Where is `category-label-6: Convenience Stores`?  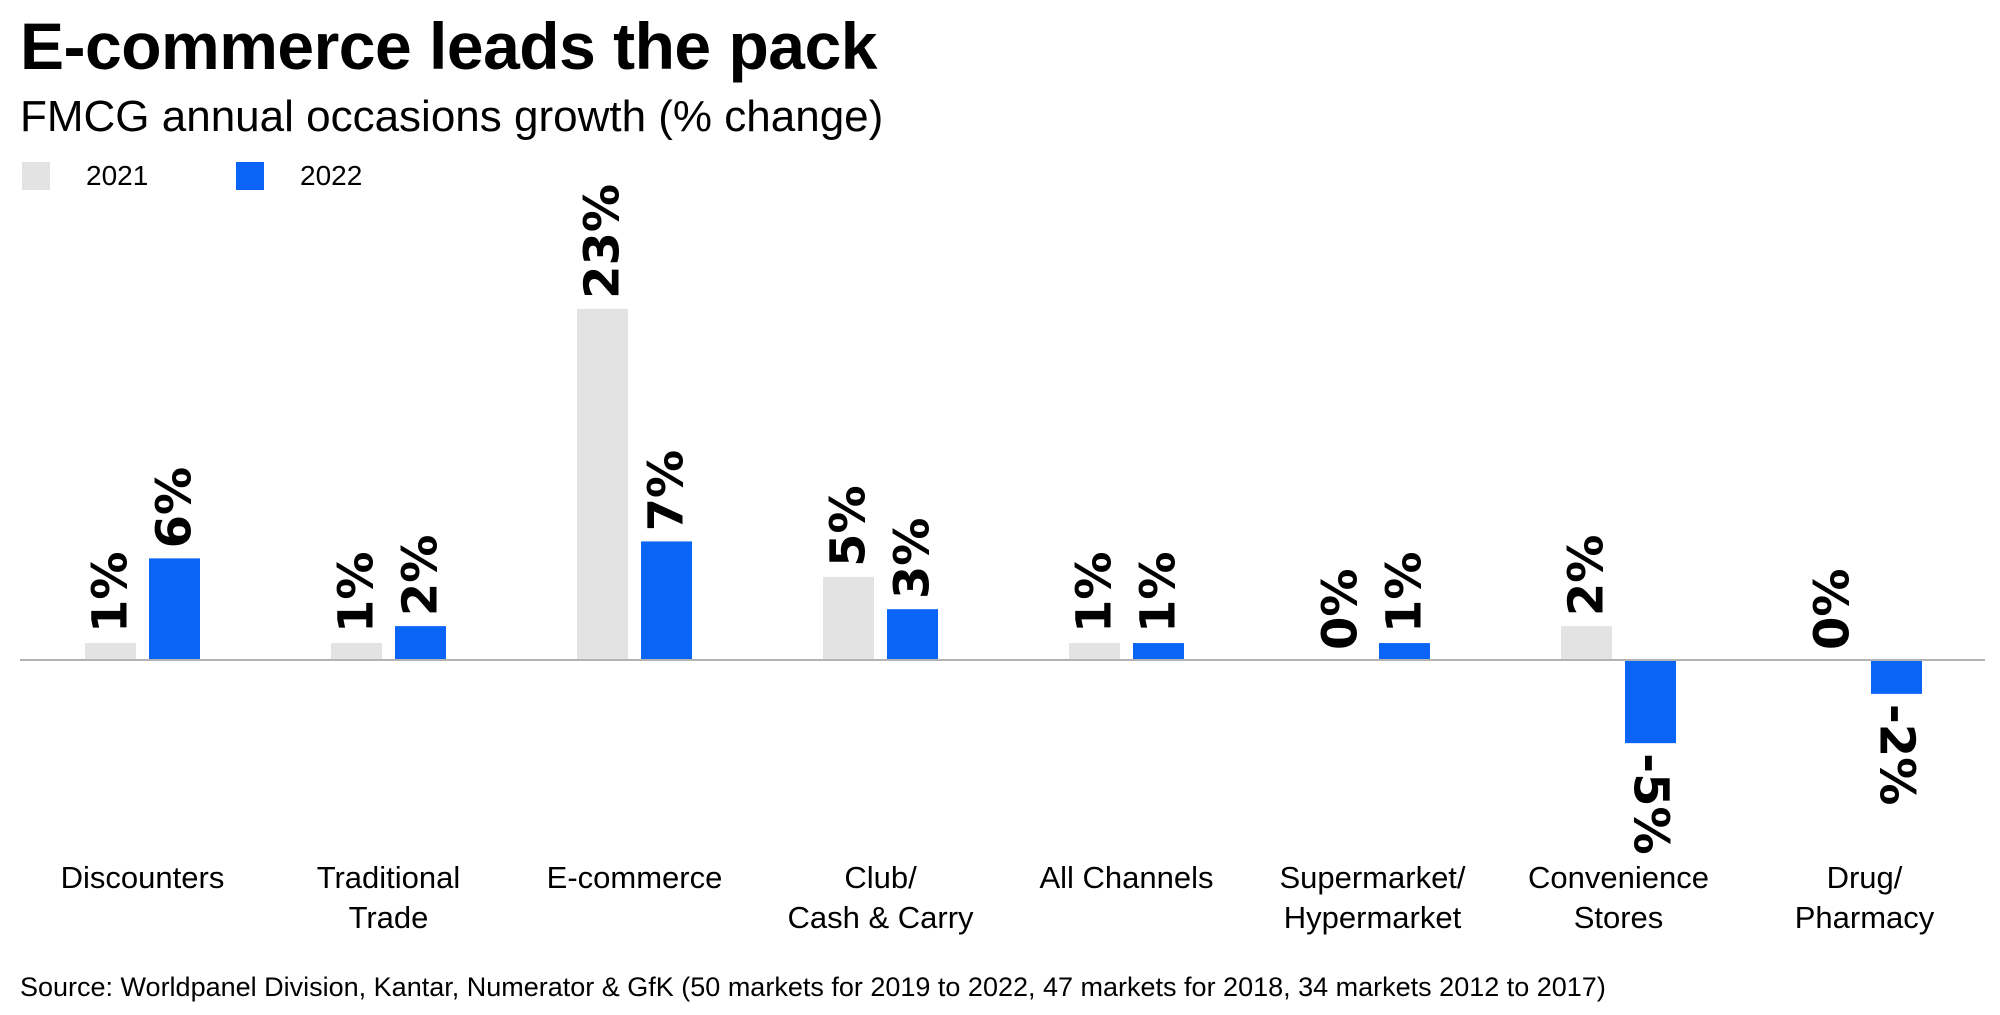
category-label-6: Convenience Stores is located at coordinates (1618, 897).